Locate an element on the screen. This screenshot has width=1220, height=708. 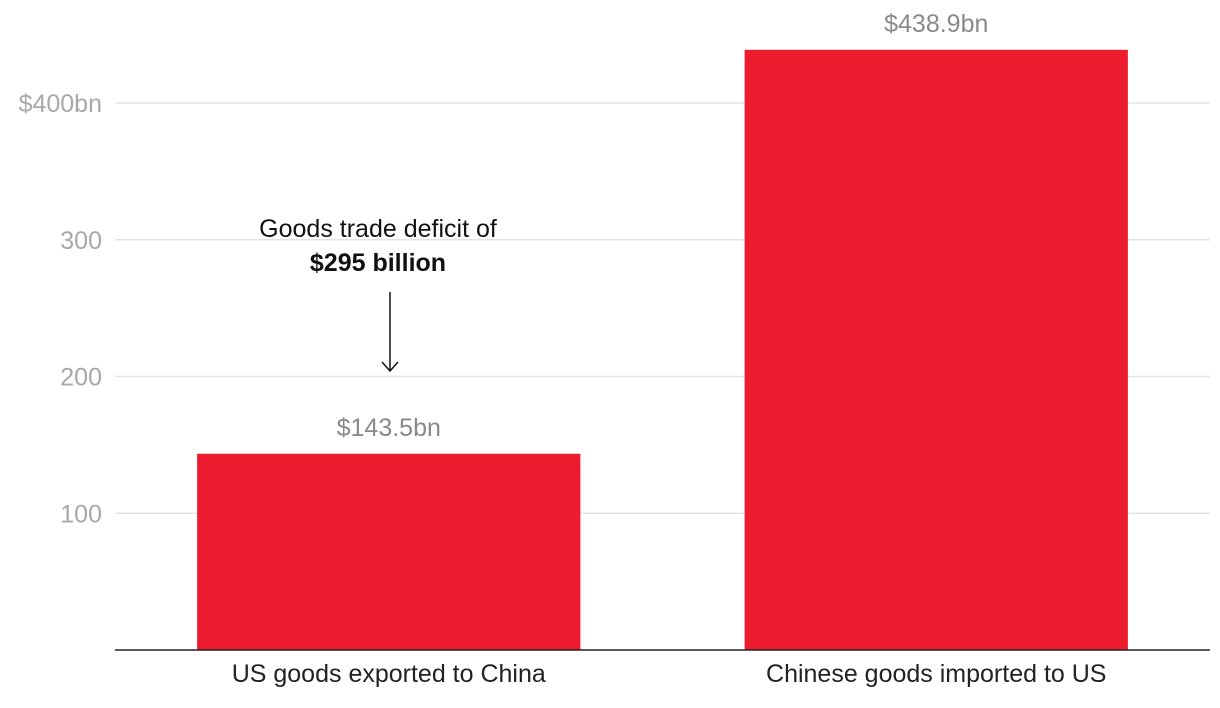
bar is located at coordinates (389, 551).